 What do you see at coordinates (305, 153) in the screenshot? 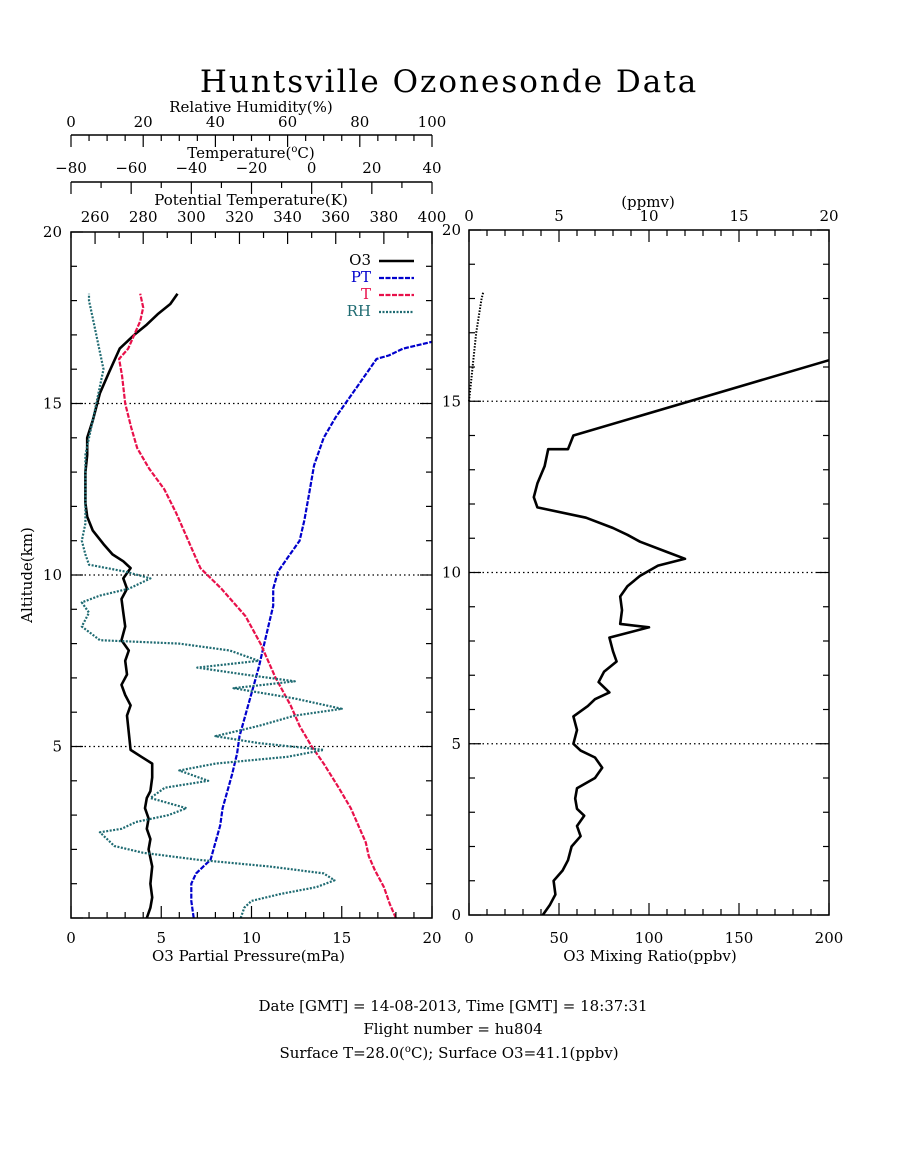
I see `temperature-label-post: C)` at bounding box center [305, 153].